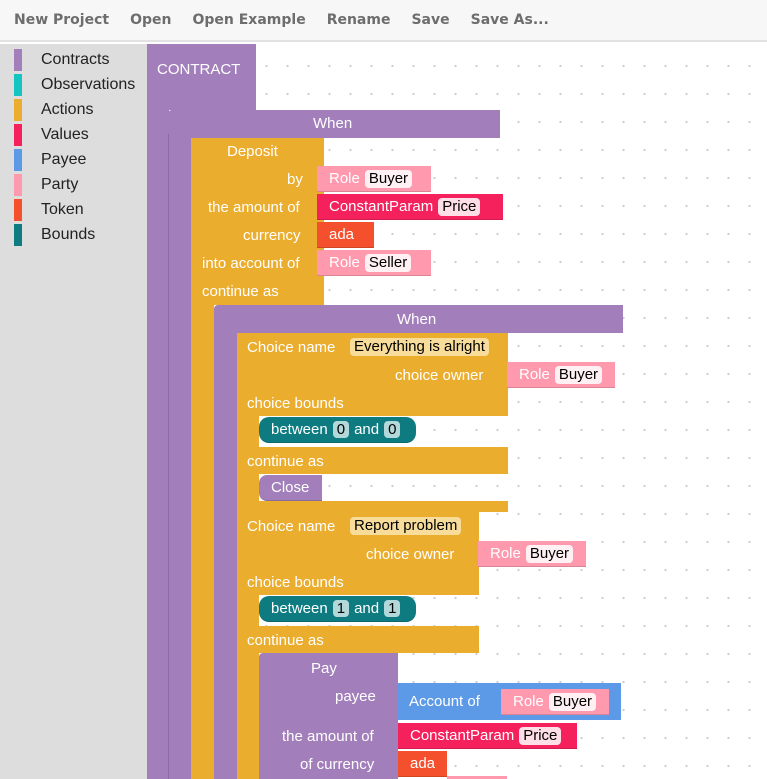 This screenshot has width=767, height=779. What do you see at coordinates (477, 777) in the screenshot?
I see `party-block-partial` at bounding box center [477, 777].